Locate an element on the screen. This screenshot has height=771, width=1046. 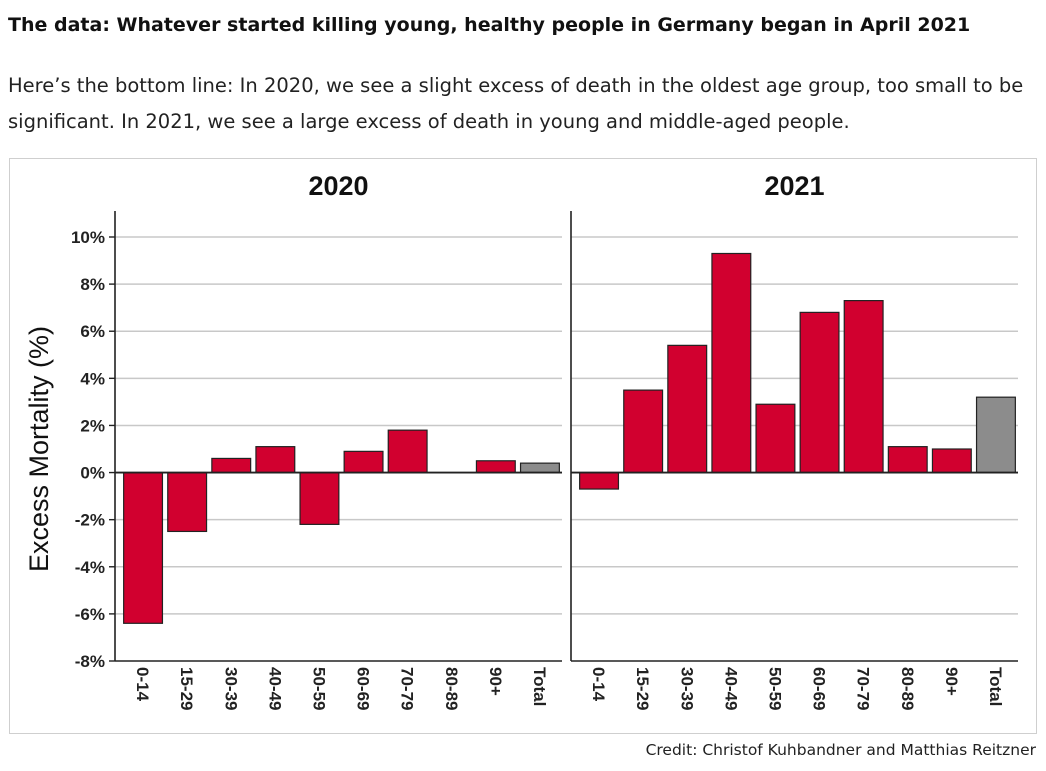
y-tick-label: -2% is located at coordinates (90, 520).